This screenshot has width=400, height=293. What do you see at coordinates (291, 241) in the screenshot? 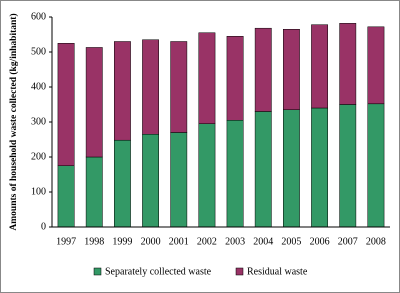
I see `x-tick-label: 2005` at bounding box center [291, 241].